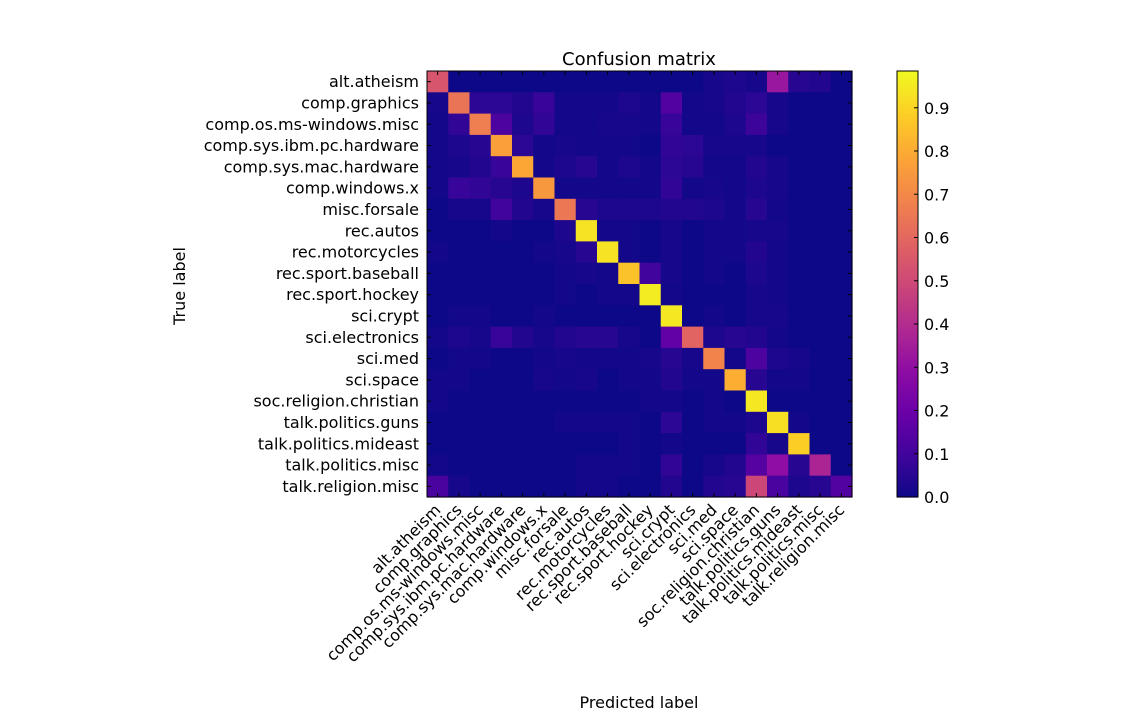 The width and height of the screenshot is (1143, 718). What do you see at coordinates (352, 465) in the screenshot?
I see `y-tick-label: talk.politics.misc` at bounding box center [352, 465].